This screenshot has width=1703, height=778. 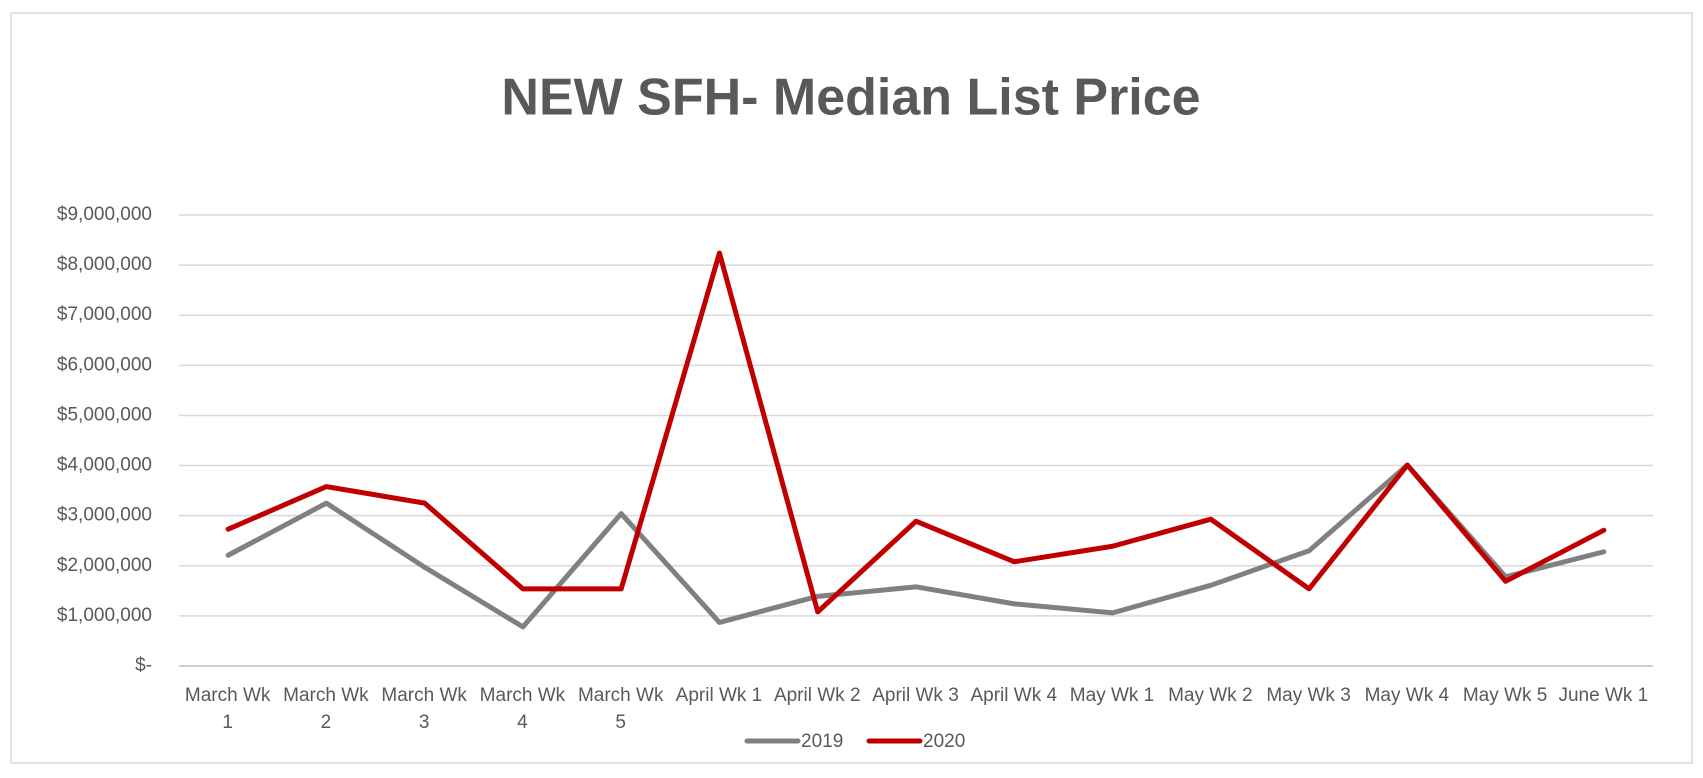 I want to click on y-tick-label: $4,000,000, so click(x=104, y=465).